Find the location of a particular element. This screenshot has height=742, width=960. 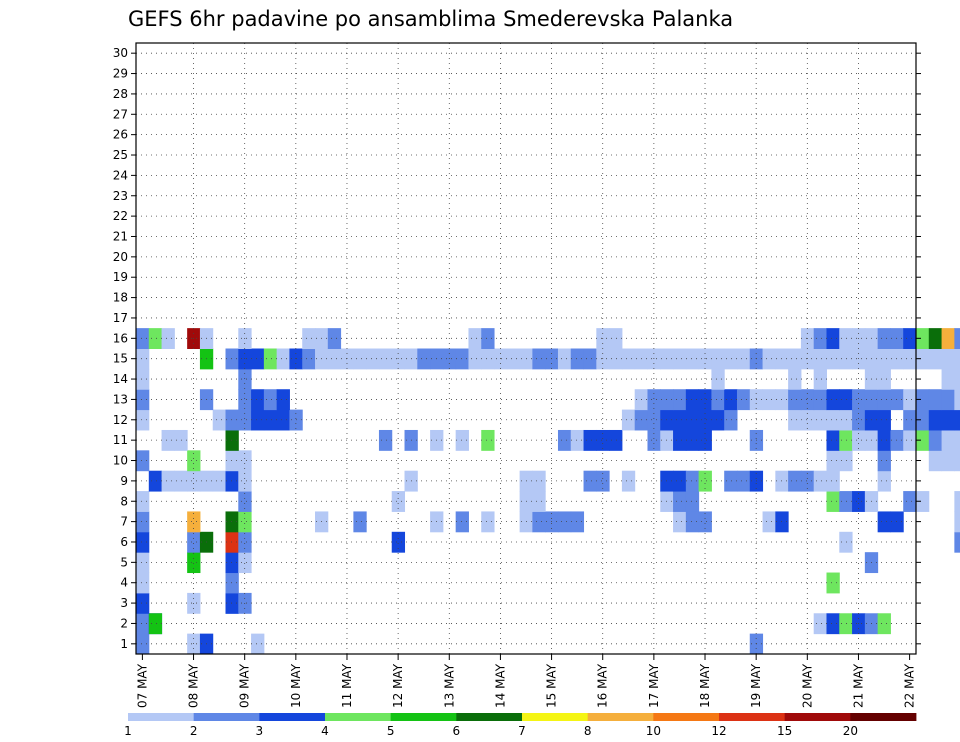

colorbar-label: 15 is located at coordinates (784, 731).